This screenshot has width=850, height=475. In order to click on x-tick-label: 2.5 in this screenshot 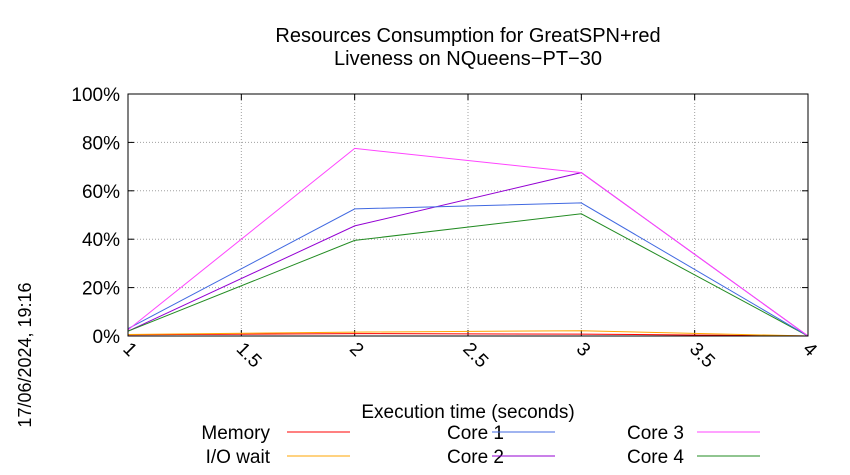, I will do `click(475, 356)`.